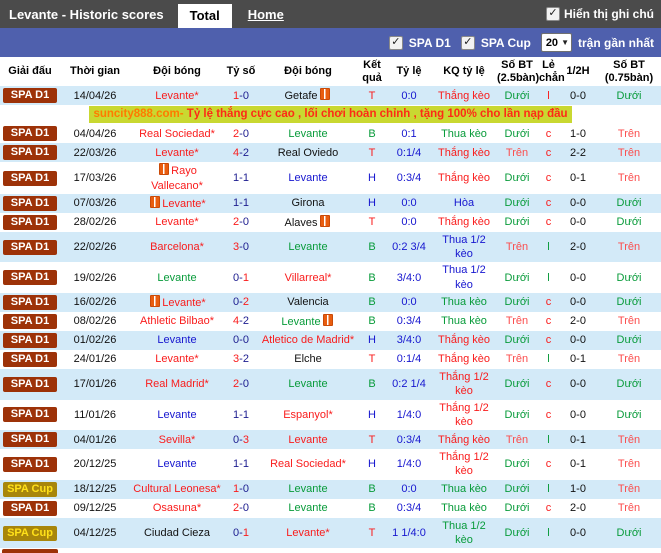  What do you see at coordinates (265, 14) in the screenshot?
I see `tab-home: Home` at bounding box center [265, 14].